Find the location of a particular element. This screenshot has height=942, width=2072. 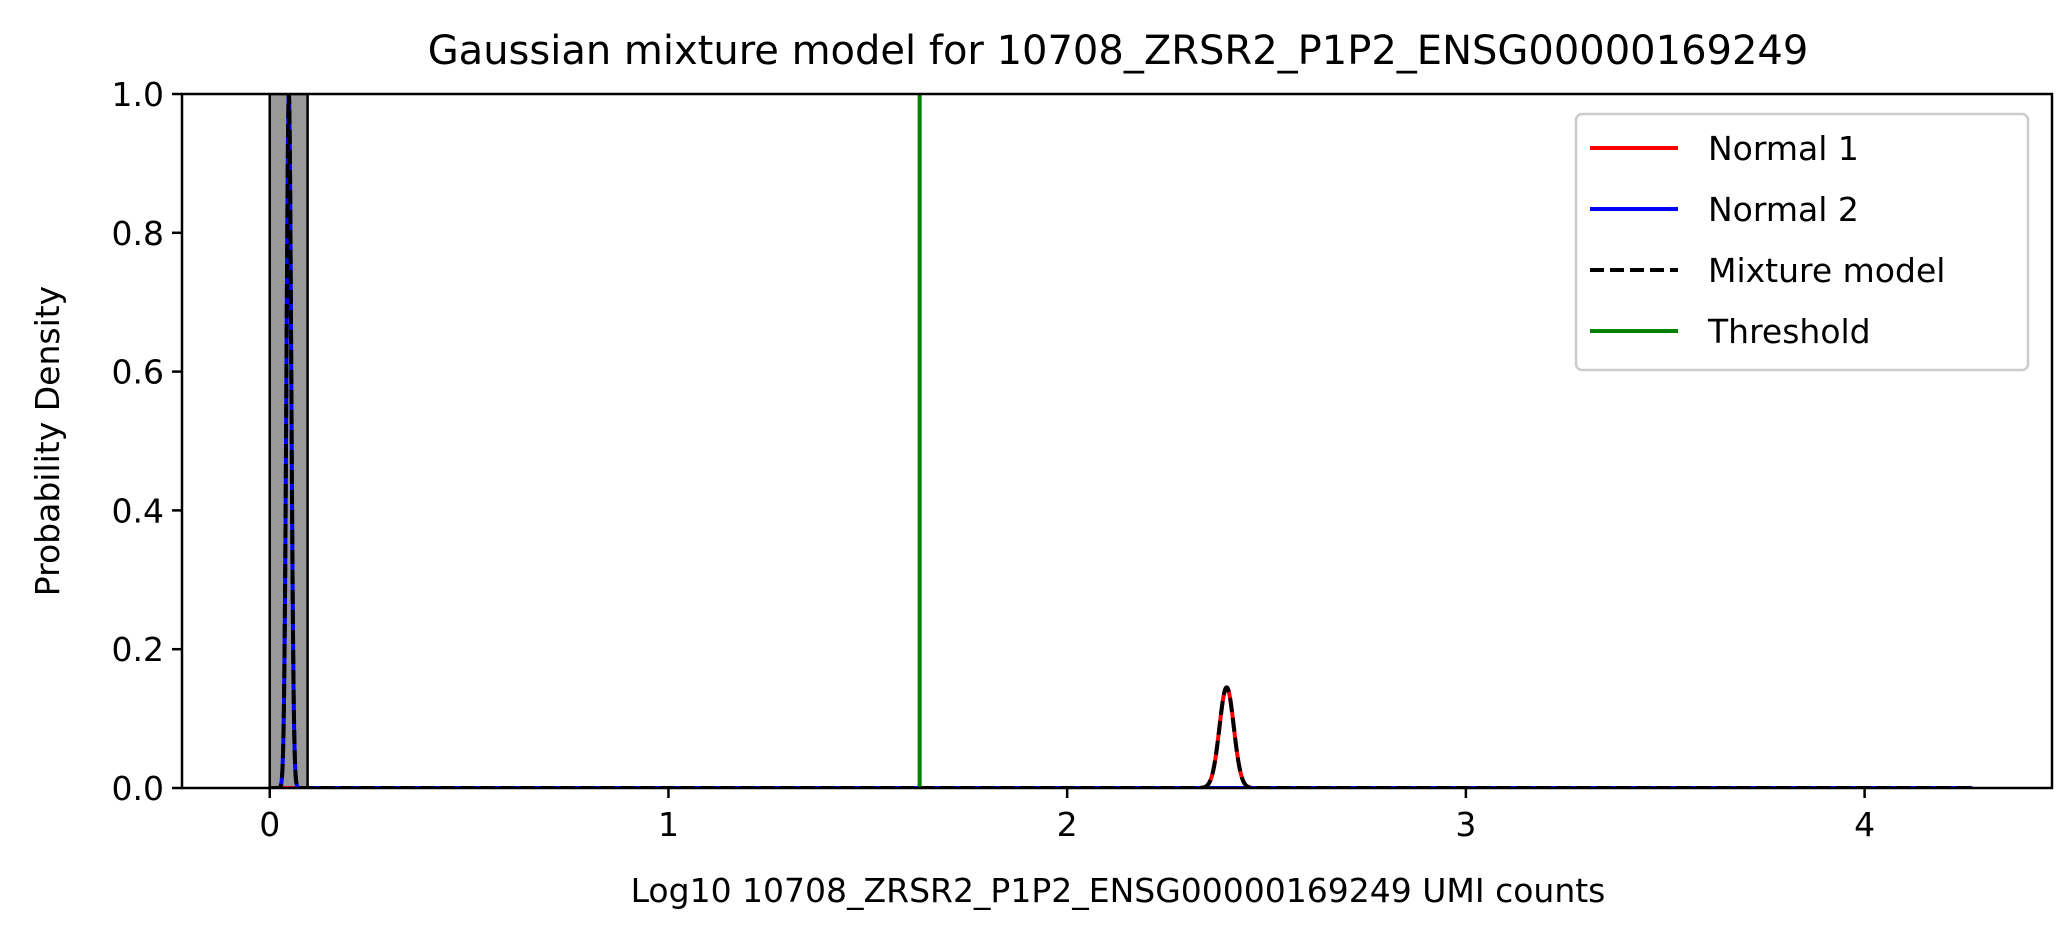

series-normal-1-line is located at coordinates (1121, 736).